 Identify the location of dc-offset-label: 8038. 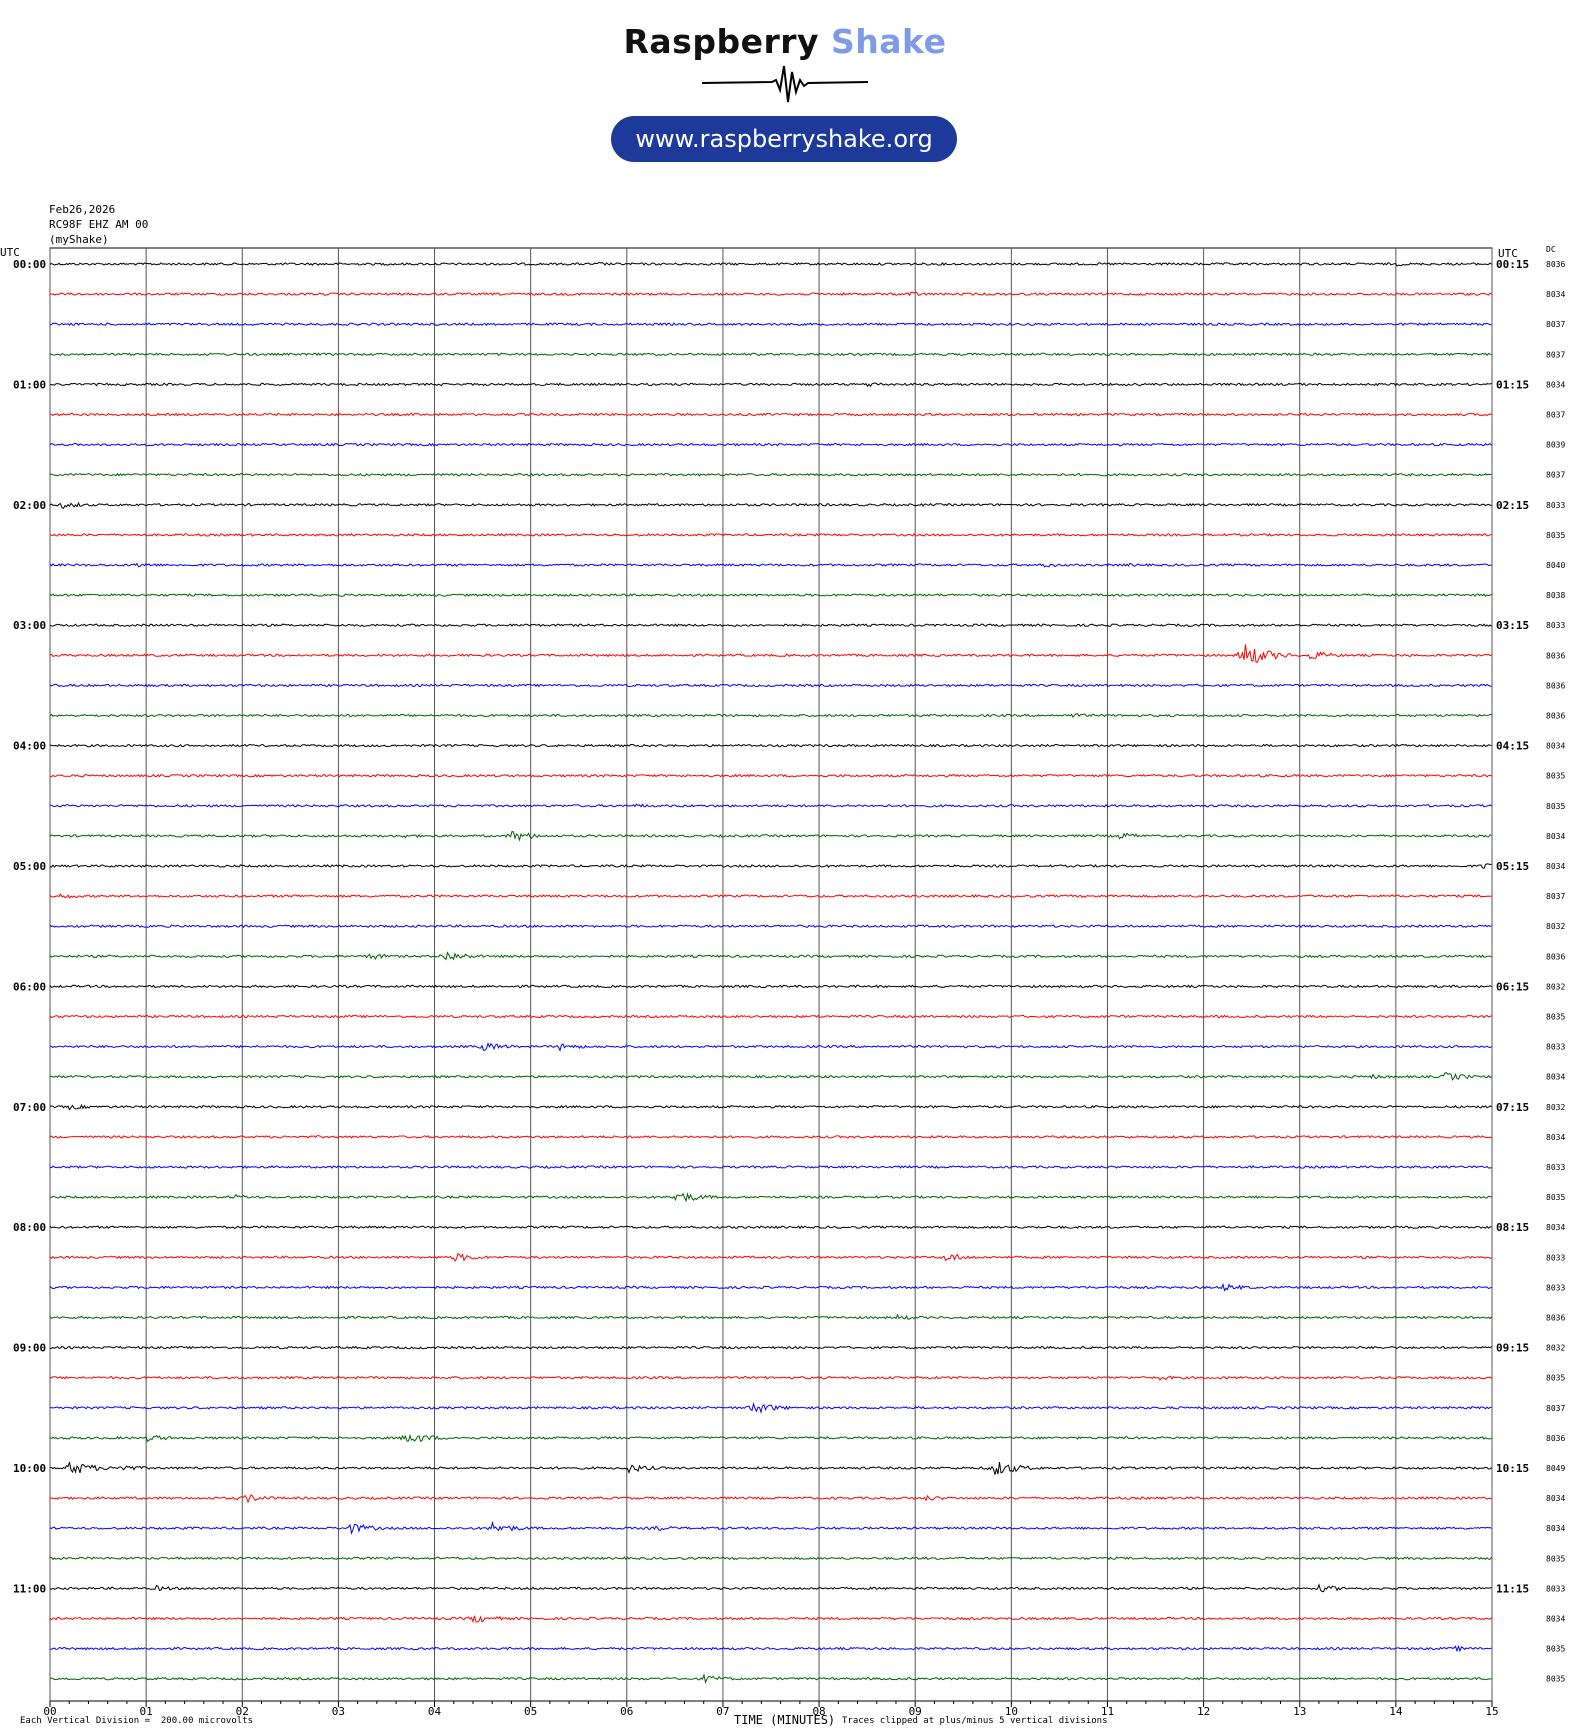
(1555, 595).